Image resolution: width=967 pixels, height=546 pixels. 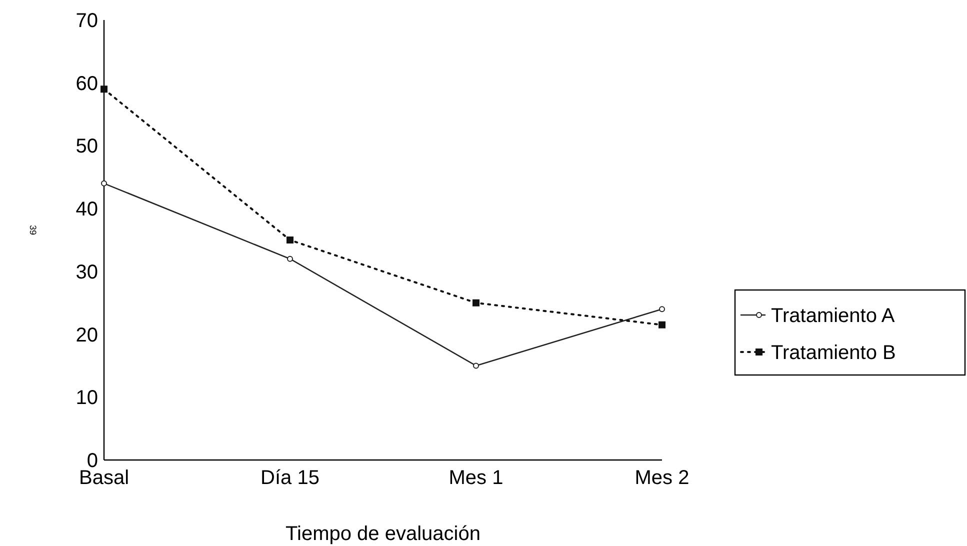 What do you see at coordinates (833, 353) in the screenshot?
I see `legend-label: Tratamiento B` at bounding box center [833, 353].